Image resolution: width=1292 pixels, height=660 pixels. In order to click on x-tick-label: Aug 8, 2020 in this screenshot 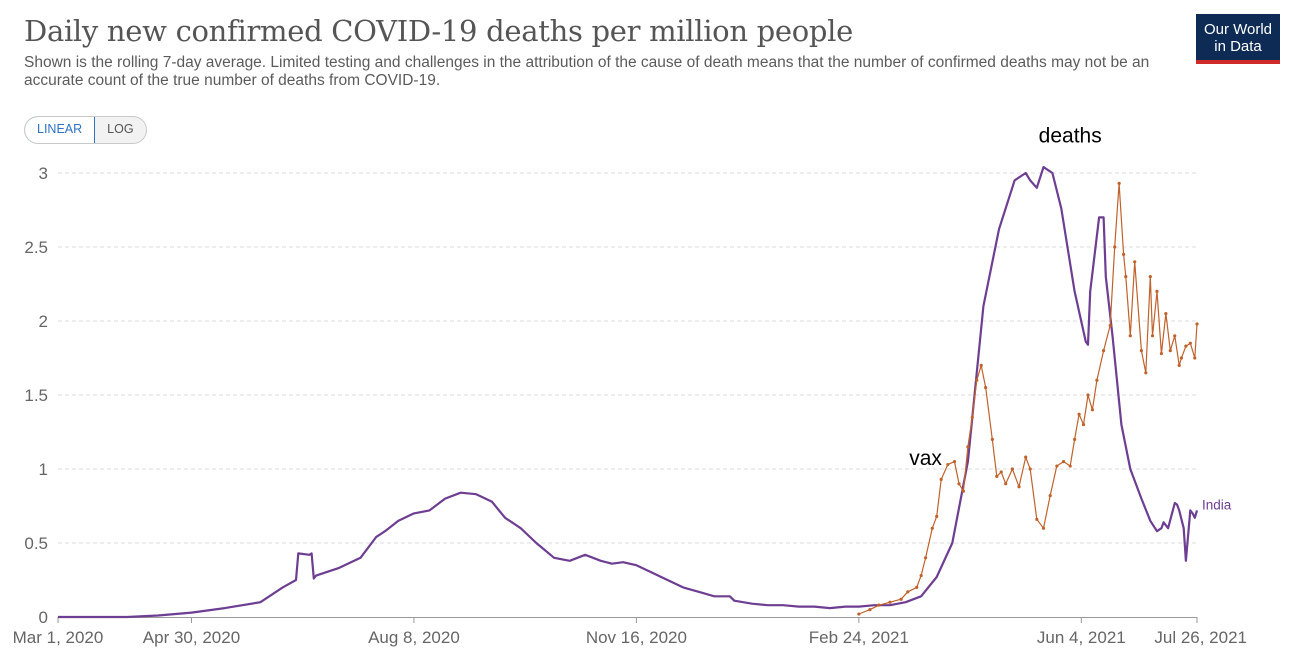, I will do `click(414, 637)`.